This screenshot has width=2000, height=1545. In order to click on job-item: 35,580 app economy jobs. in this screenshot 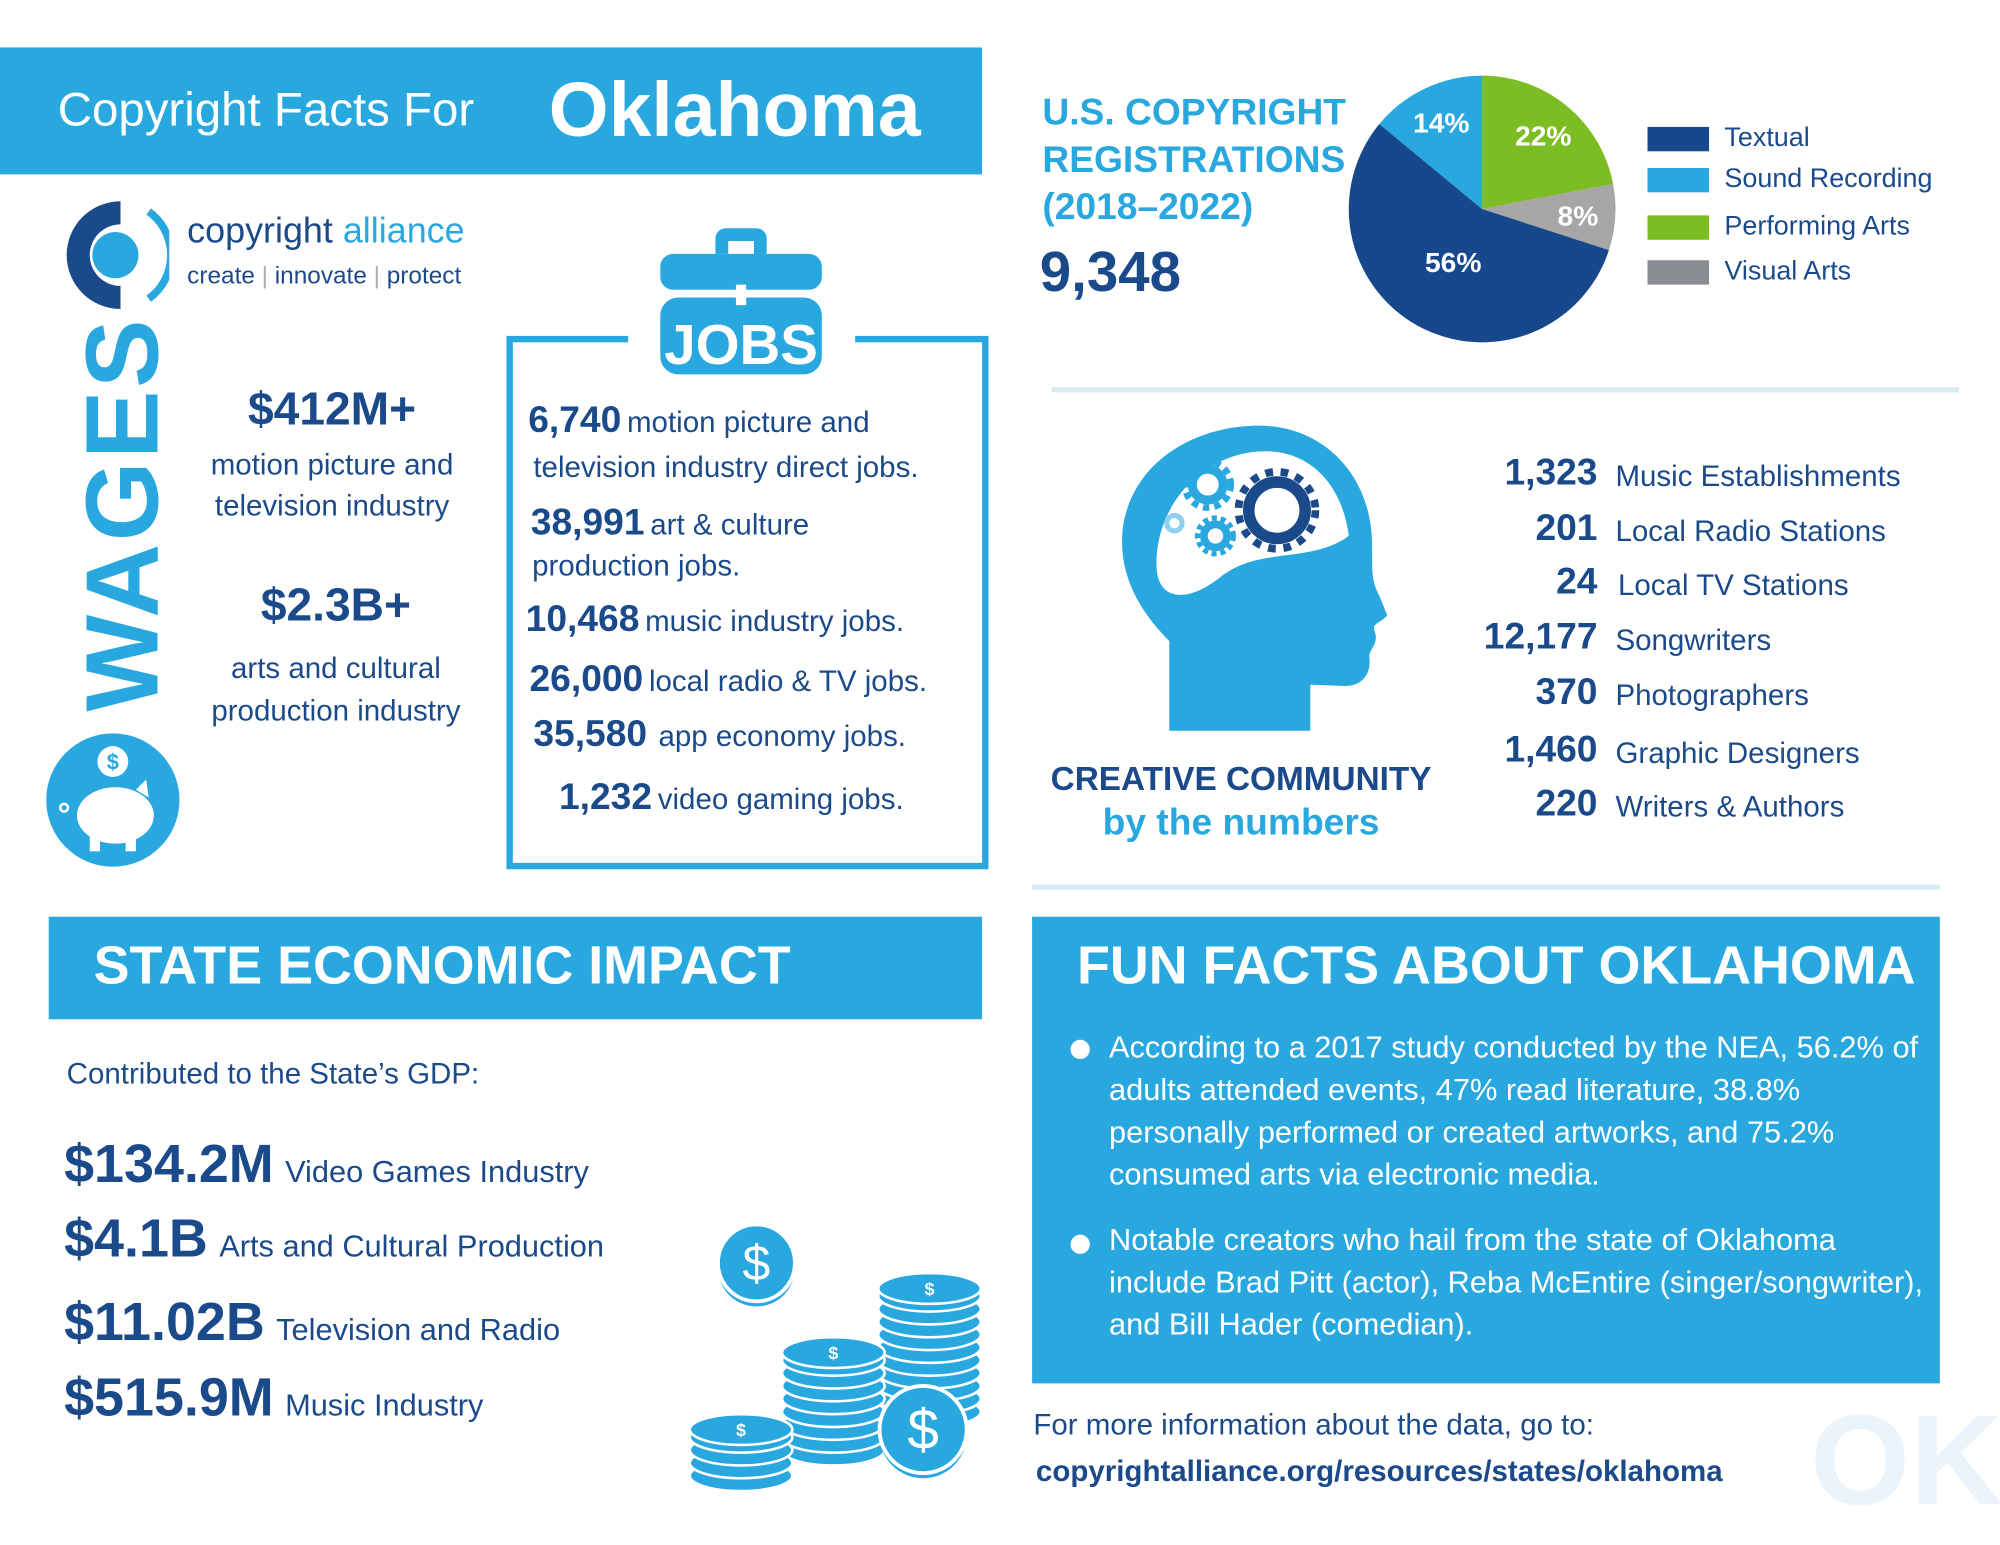, I will do `click(720, 735)`.